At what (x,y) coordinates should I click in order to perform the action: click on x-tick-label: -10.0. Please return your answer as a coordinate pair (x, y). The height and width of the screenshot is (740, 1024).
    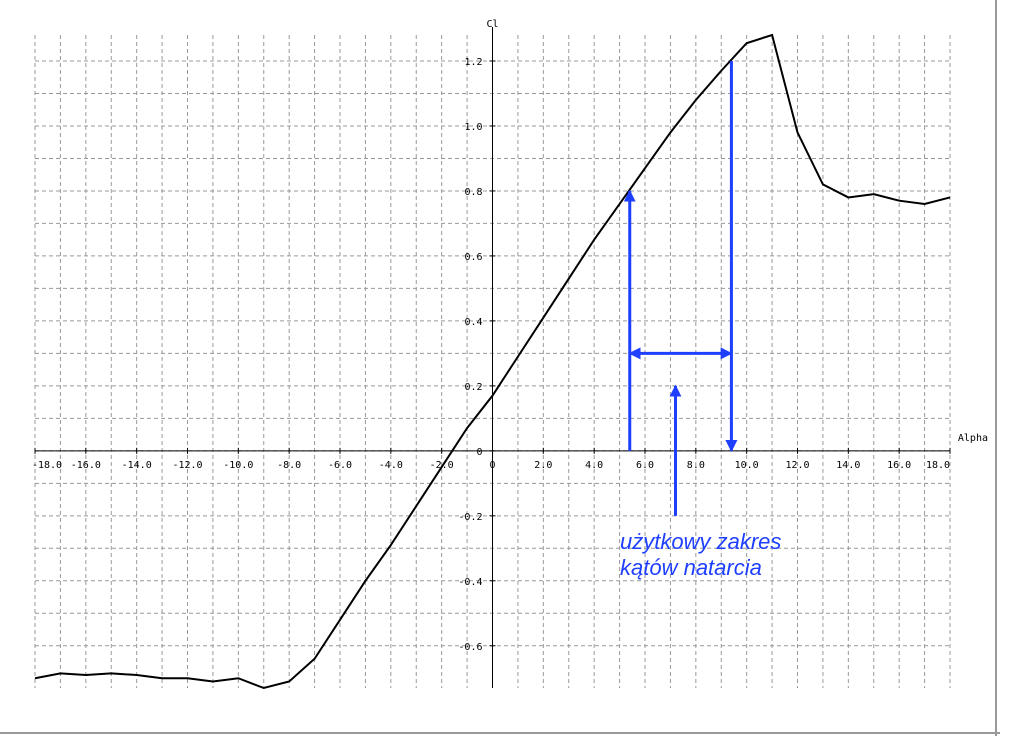
    Looking at the image, I should click on (238, 465).